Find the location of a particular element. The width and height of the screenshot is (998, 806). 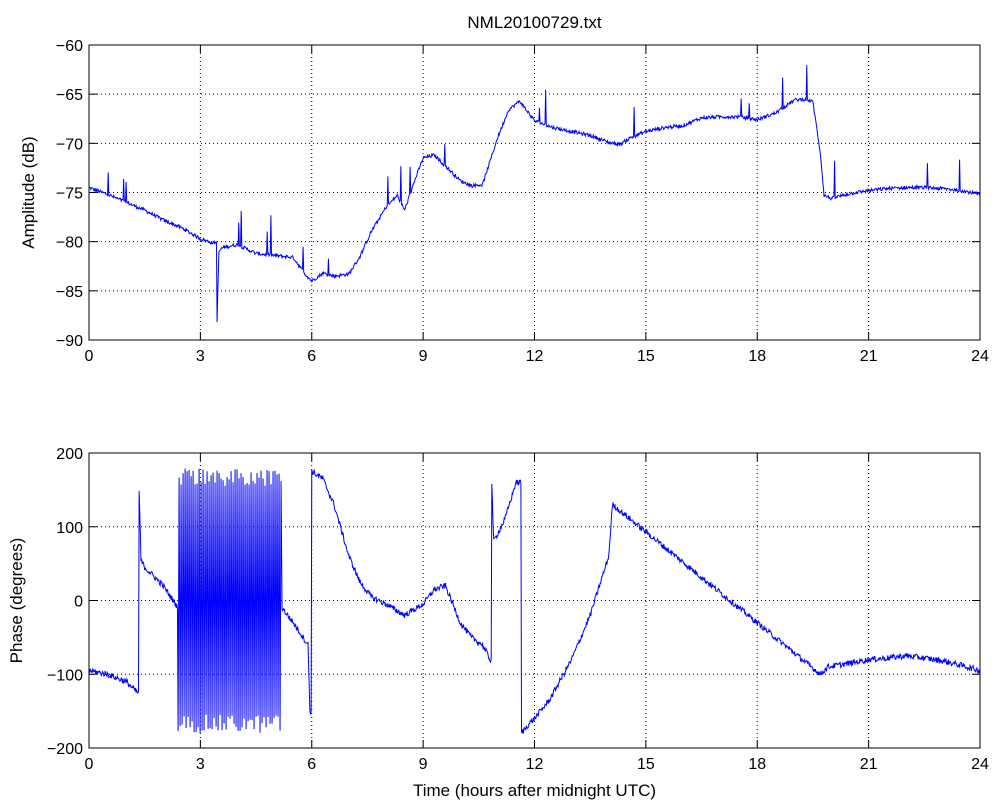

y-tick-label: −90 is located at coordinates (69, 341).